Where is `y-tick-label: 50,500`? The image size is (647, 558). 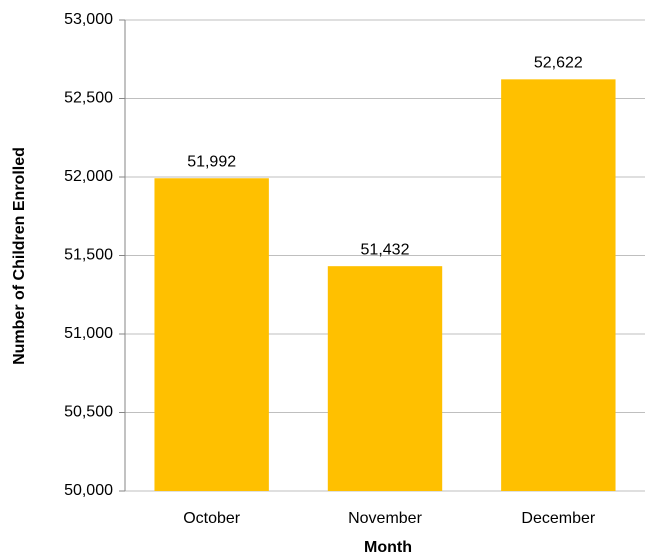 y-tick-label: 50,500 is located at coordinates (88, 412).